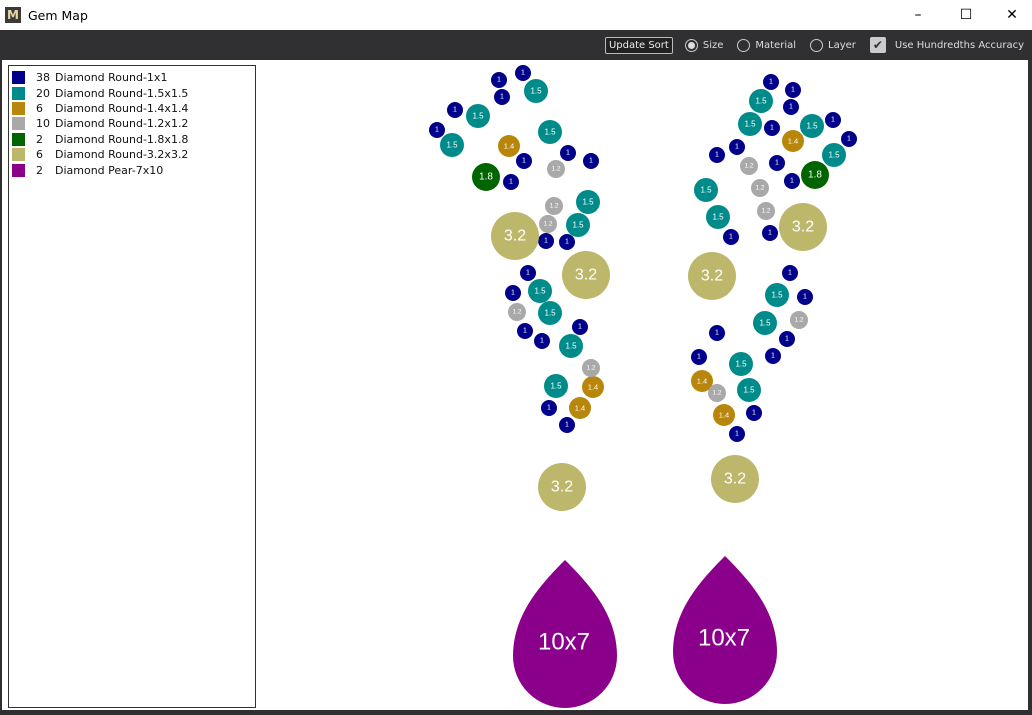 The image size is (1032, 715). I want to click on sort-material-radio: Material, so click(766, 45).